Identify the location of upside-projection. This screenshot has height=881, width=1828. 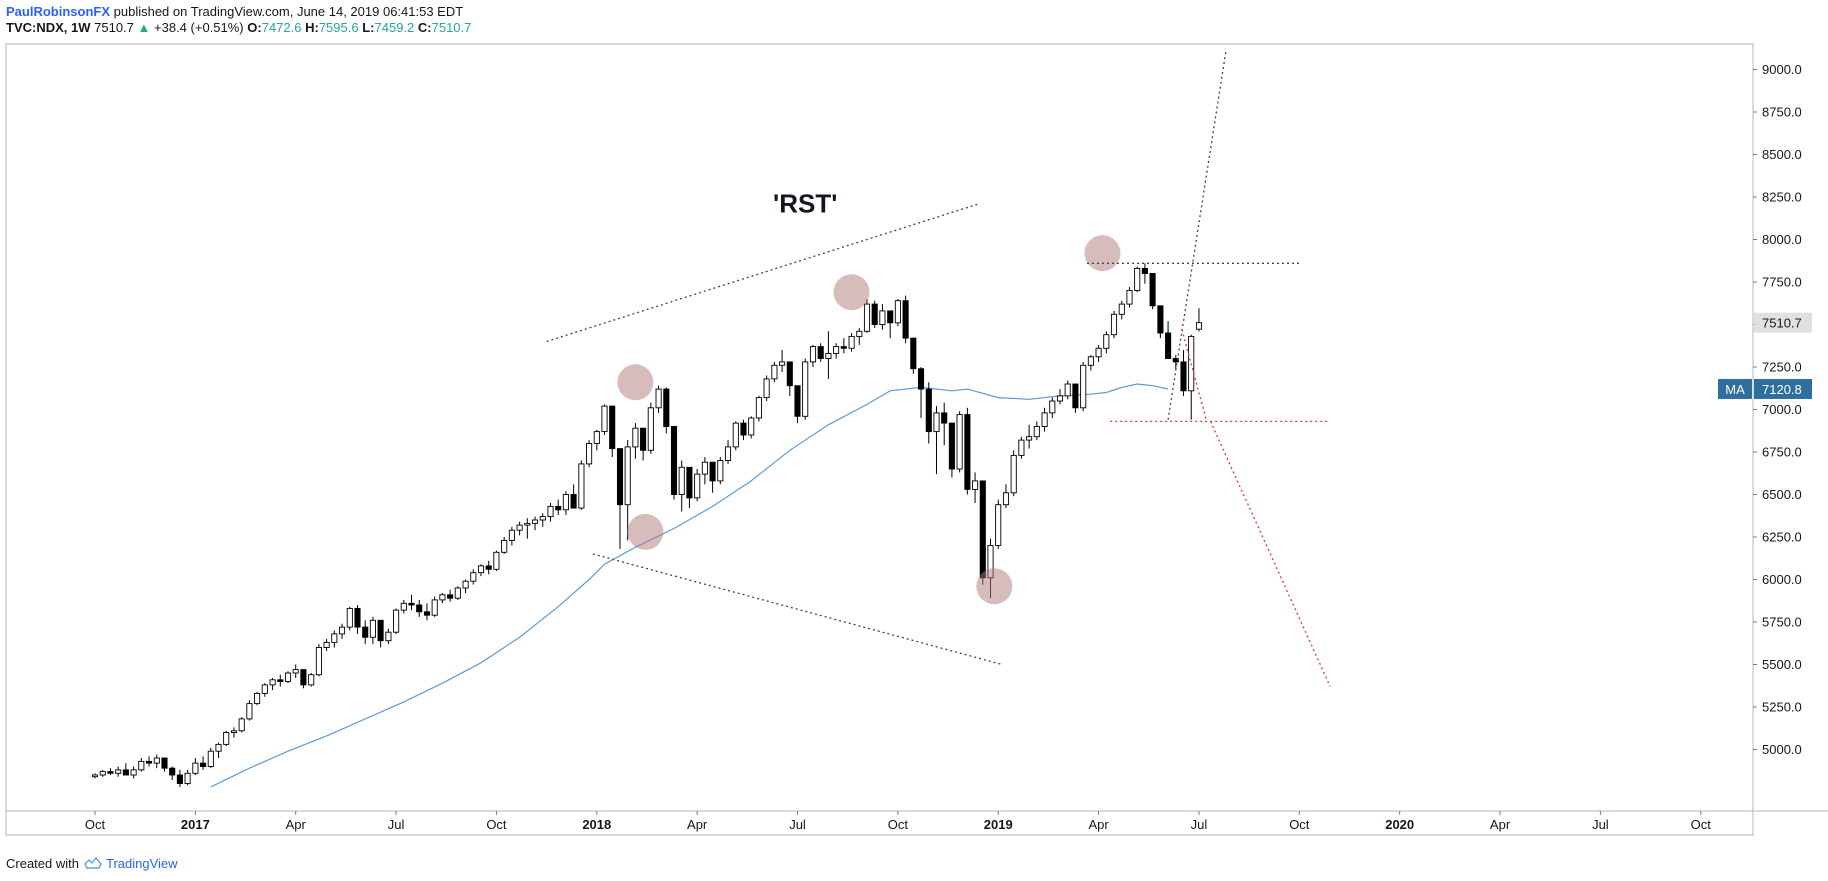
(1197, 235).